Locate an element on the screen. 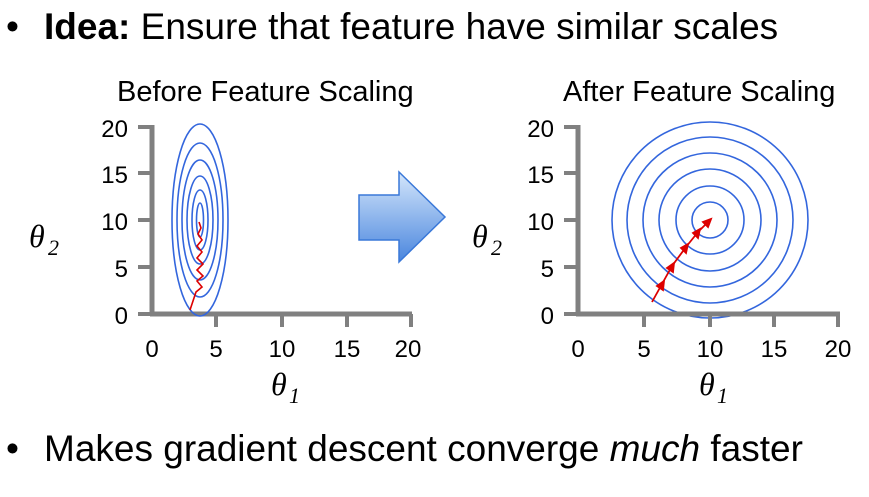  right-ytick-label: 15 is located at coordinates (540, 175).